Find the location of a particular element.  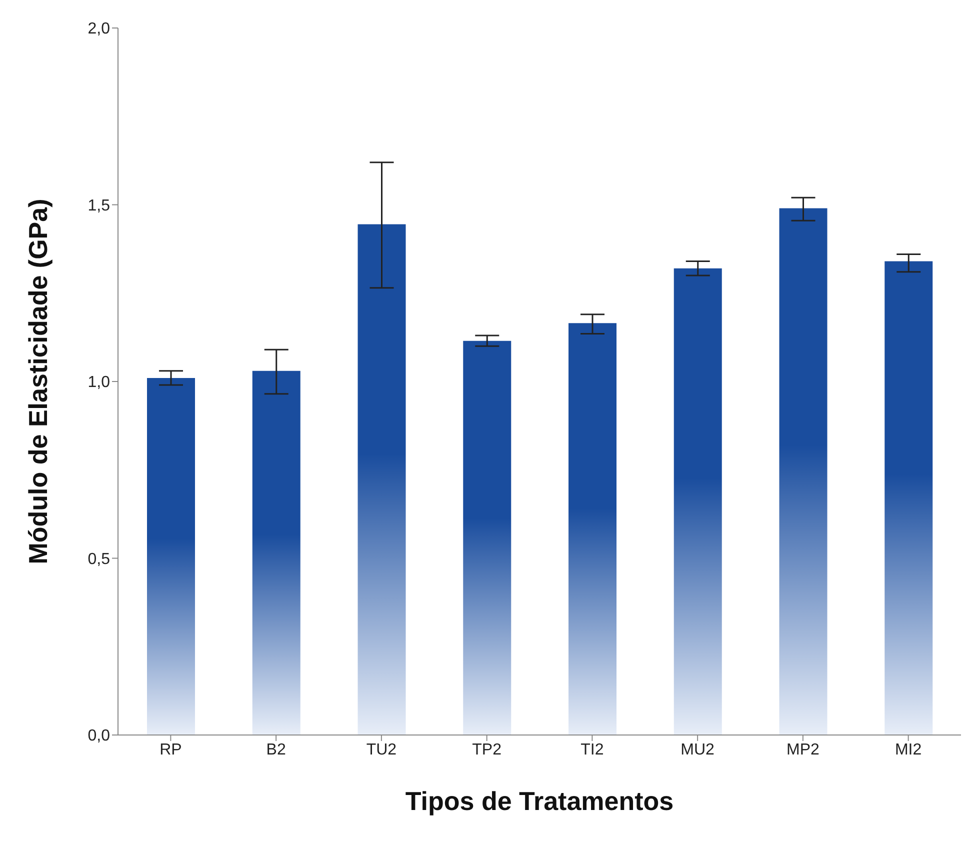

y-tick-label: 1,5 is located at coordinates (99, 205).